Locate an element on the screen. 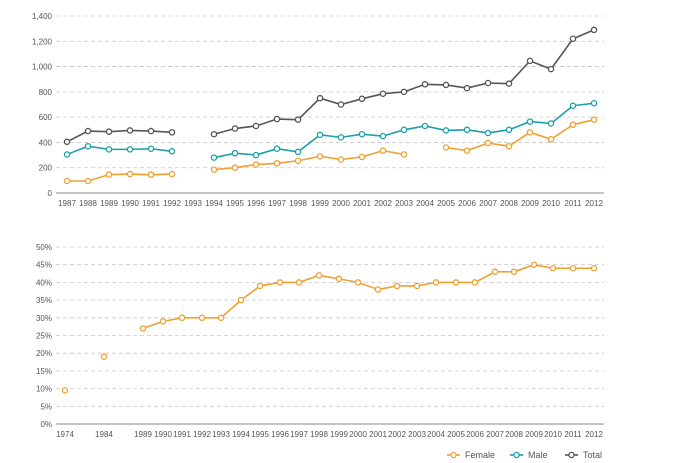  series-line-female is located at coordinates (520, 135).